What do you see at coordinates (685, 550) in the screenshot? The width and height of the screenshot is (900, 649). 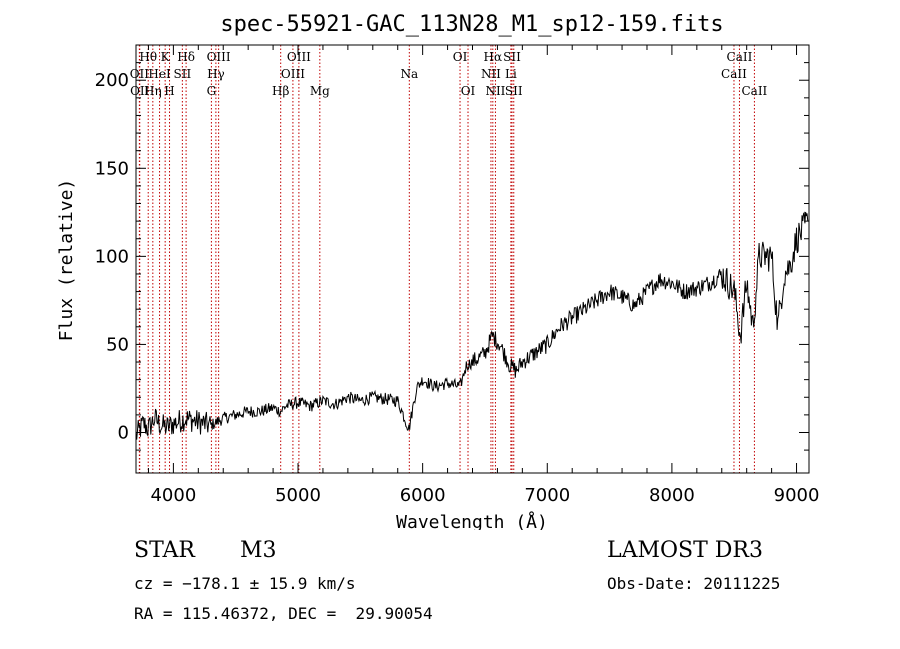 I see `survey-name: LAMOST DR3` at bounding box center [685, 550].